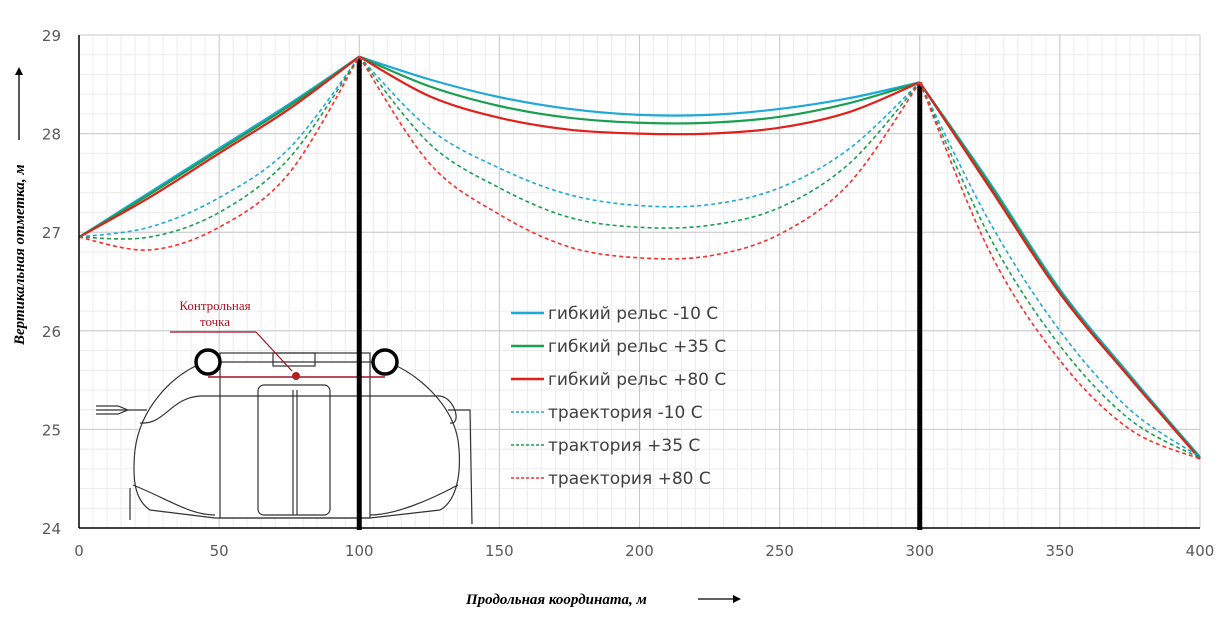 The height and width of the screenshot is (620, 1228). What do you see at coordinates (294, 450) in the screenshot?
I see `vehicle-door` at bounding box center [294, 450].